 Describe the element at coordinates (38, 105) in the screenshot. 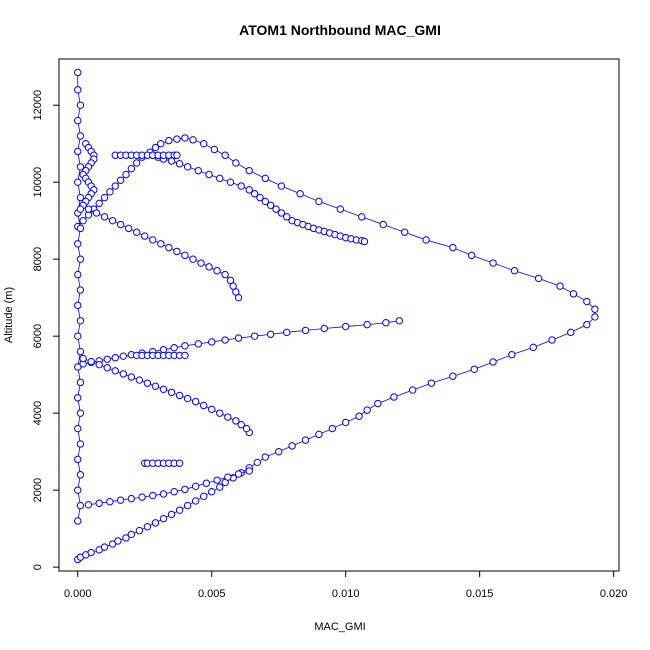

I see `y-tick-label: 12000` at that location.